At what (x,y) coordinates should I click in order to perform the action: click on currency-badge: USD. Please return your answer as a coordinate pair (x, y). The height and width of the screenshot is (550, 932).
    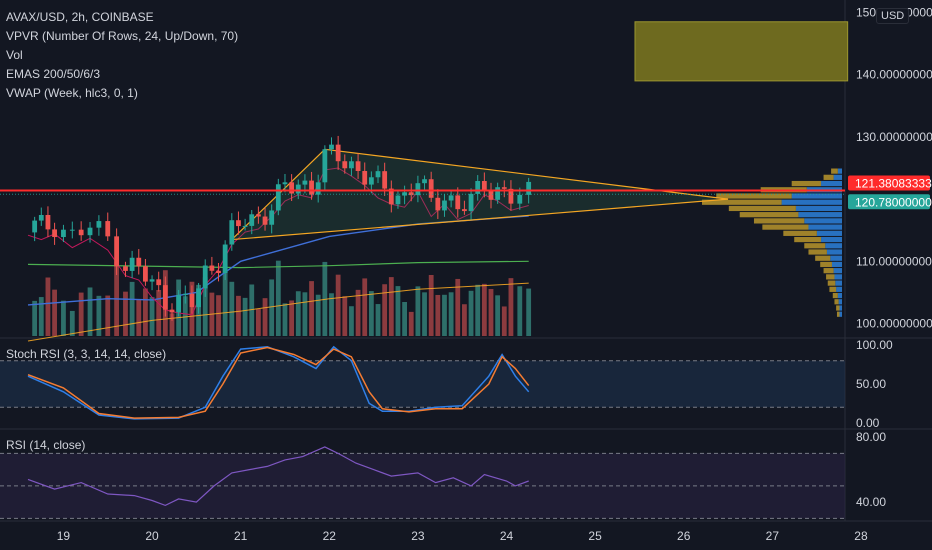
    Looking at the image, I should click on (893, 16).